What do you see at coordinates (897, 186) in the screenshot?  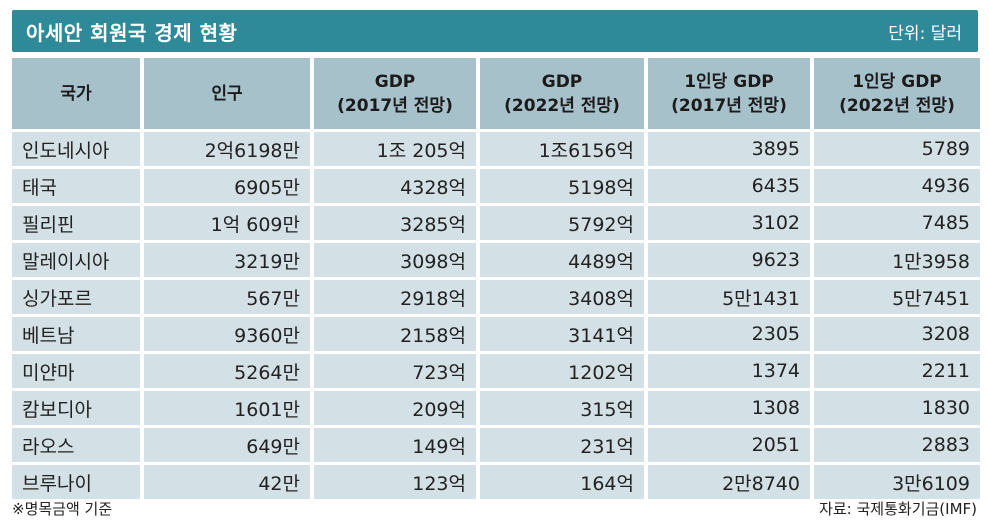 I see `cell-gdp-per-capita-2022: 4936` at bounding box center [897, 186].